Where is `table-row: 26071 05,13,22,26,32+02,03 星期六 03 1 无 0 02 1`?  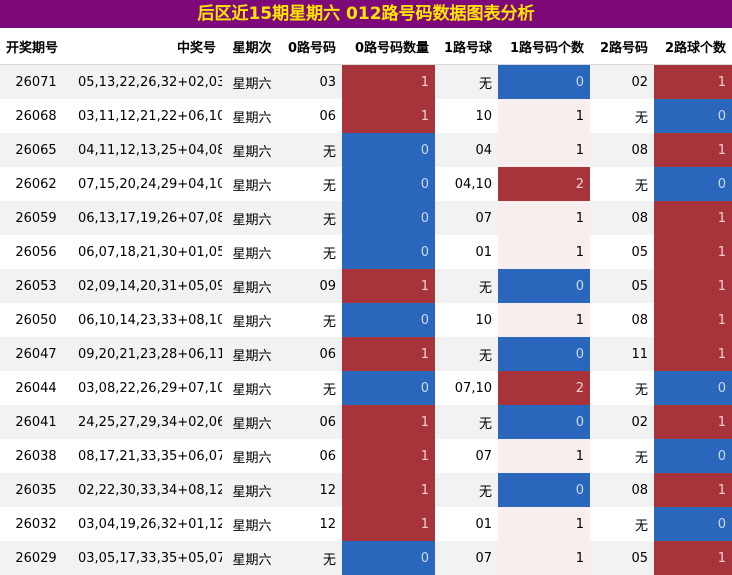 table-row: 26071 05,13,22,26,32+02,03 星期六 03 1 无 0 02 1 is located at coordinates (366, 81).